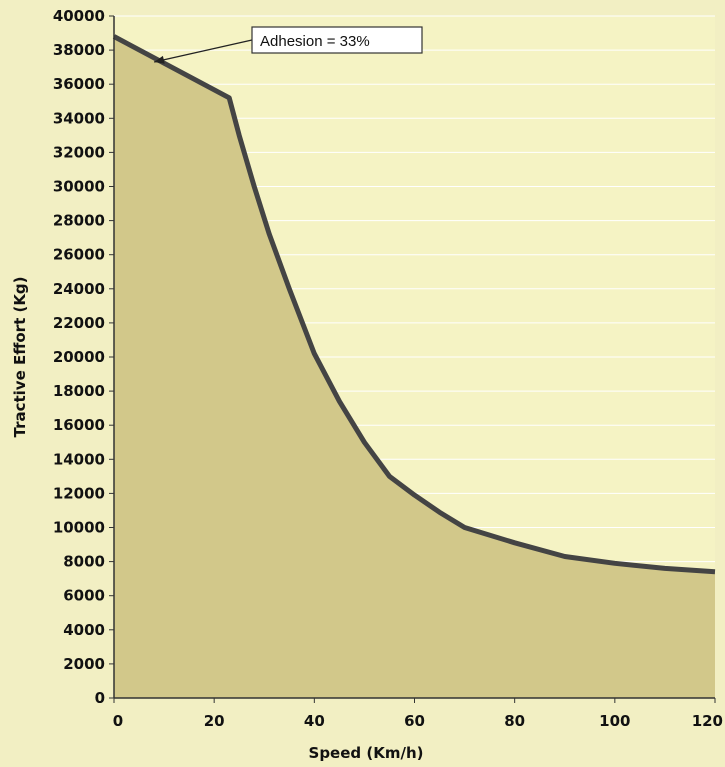 This screenshot has width=725, height=767. I want to click on y-tick-label: 26000, so click(79, 255).